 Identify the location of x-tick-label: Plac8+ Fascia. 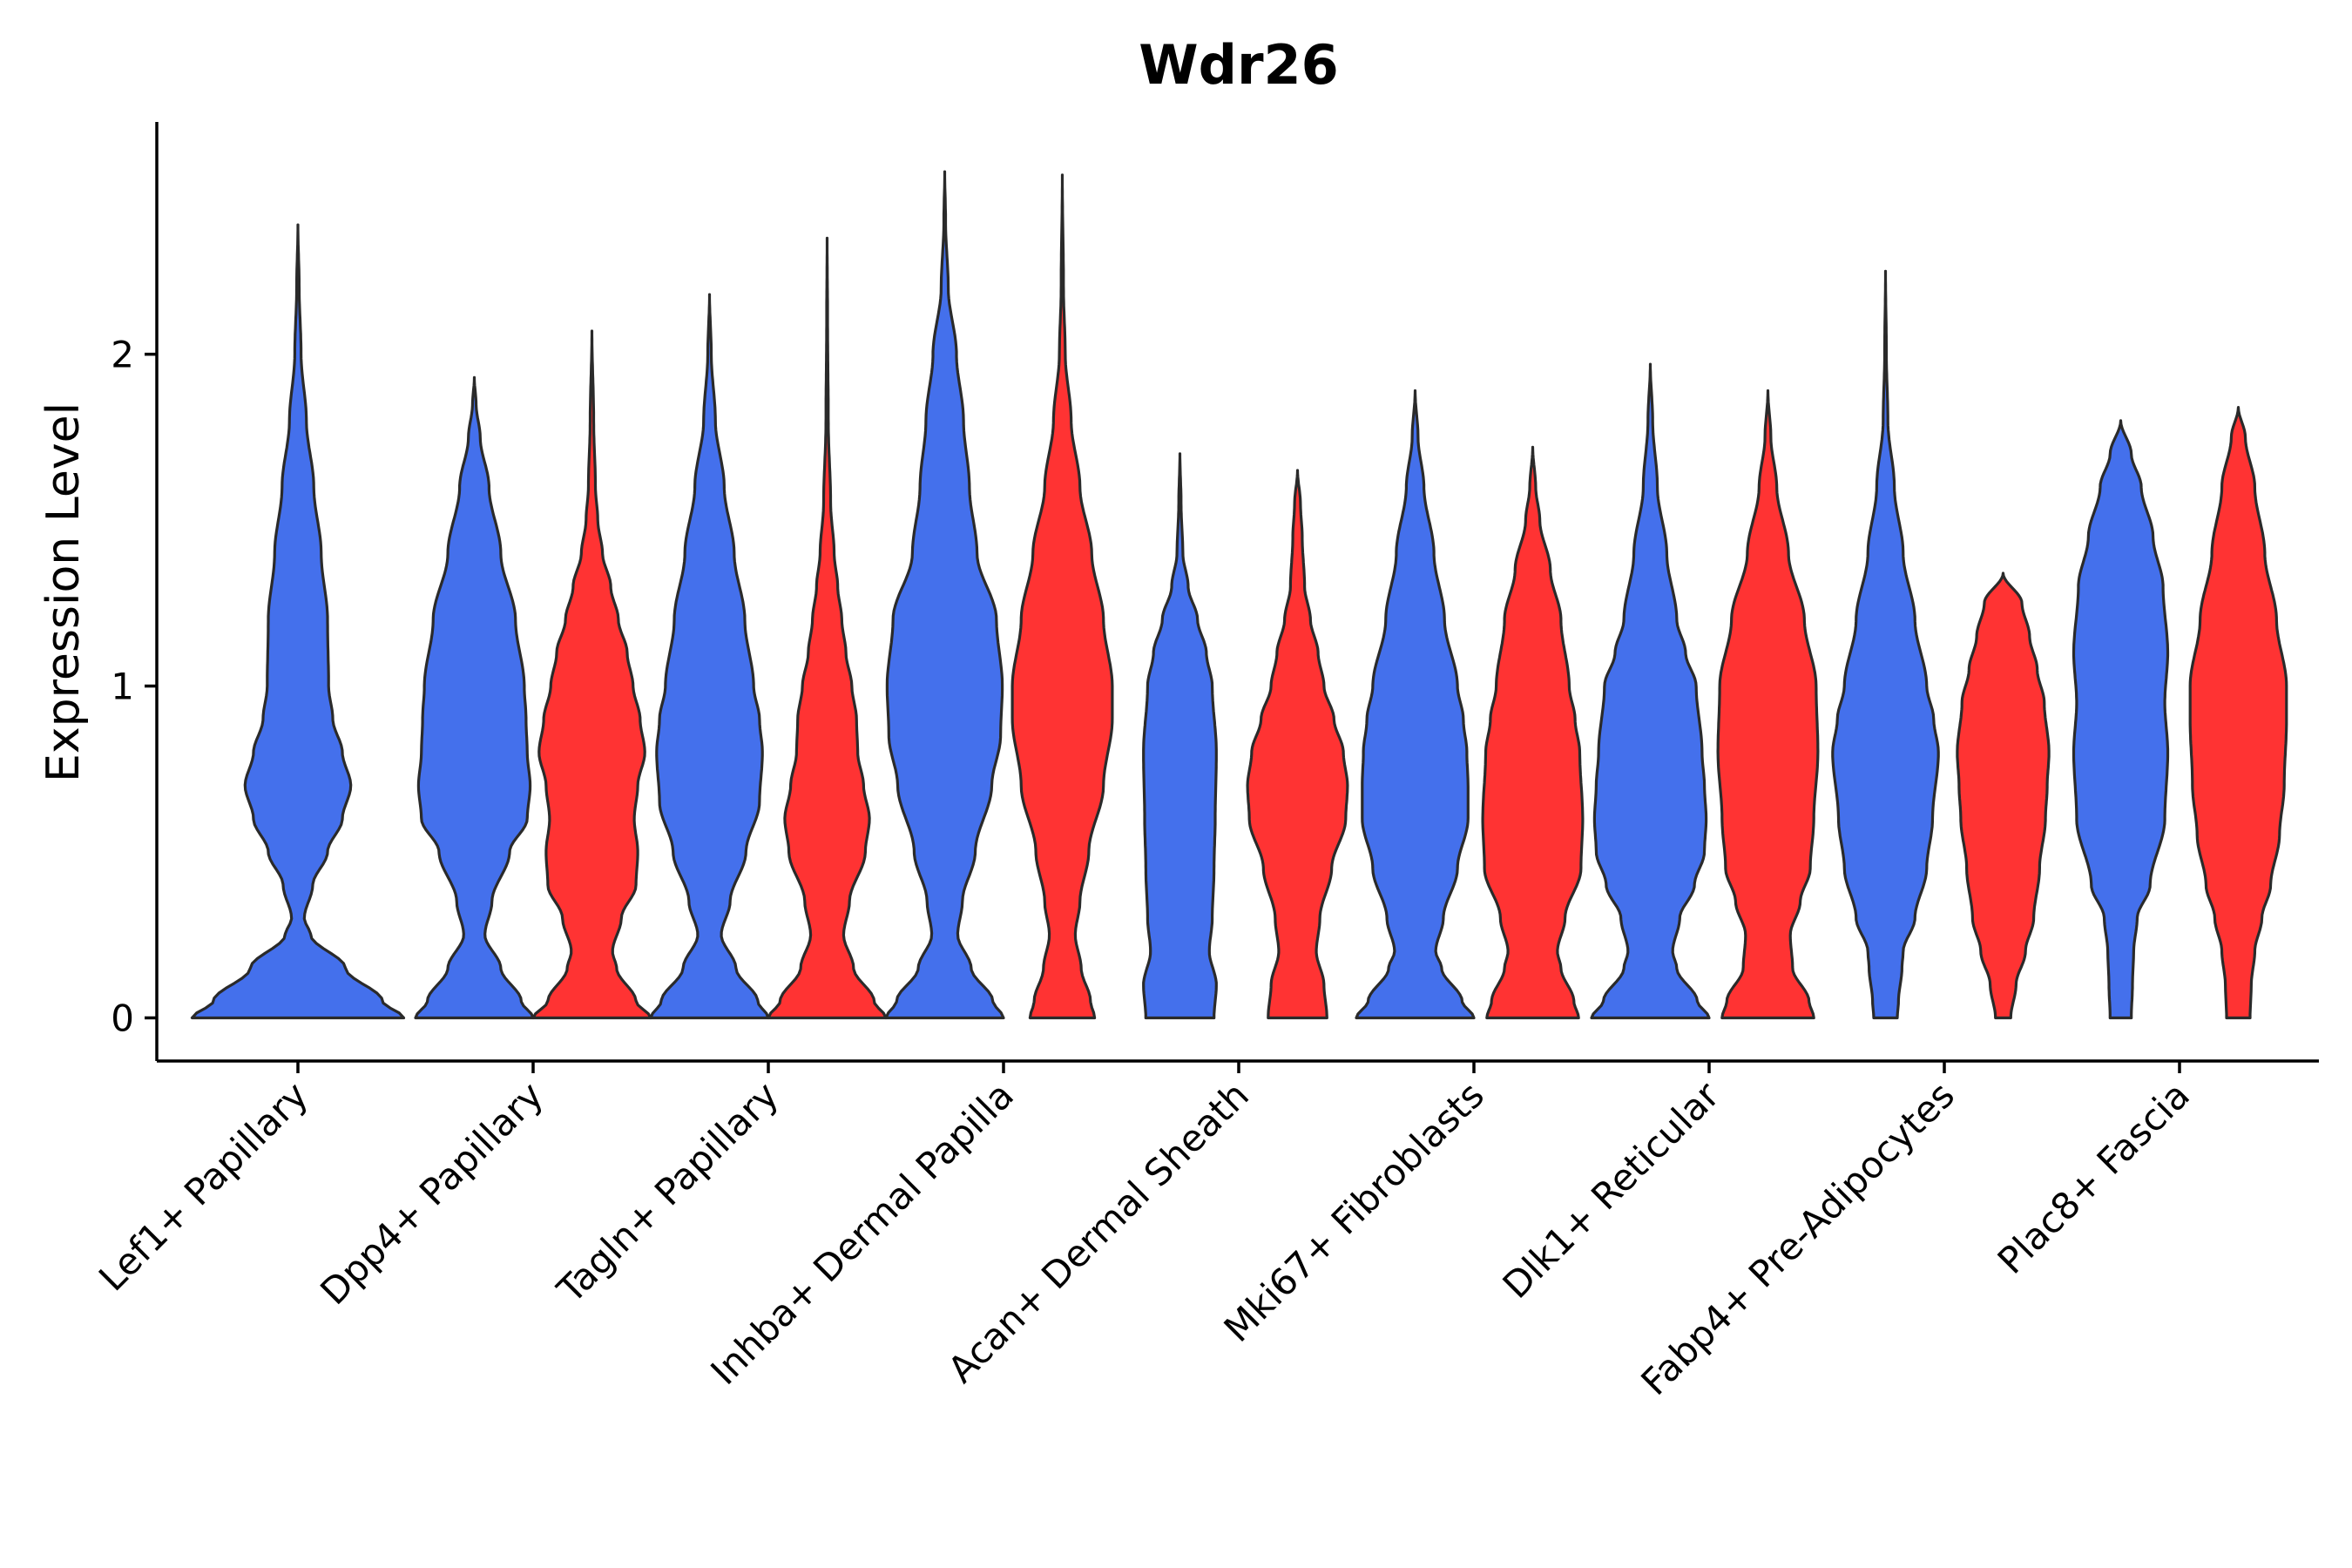
(2094, 1177).